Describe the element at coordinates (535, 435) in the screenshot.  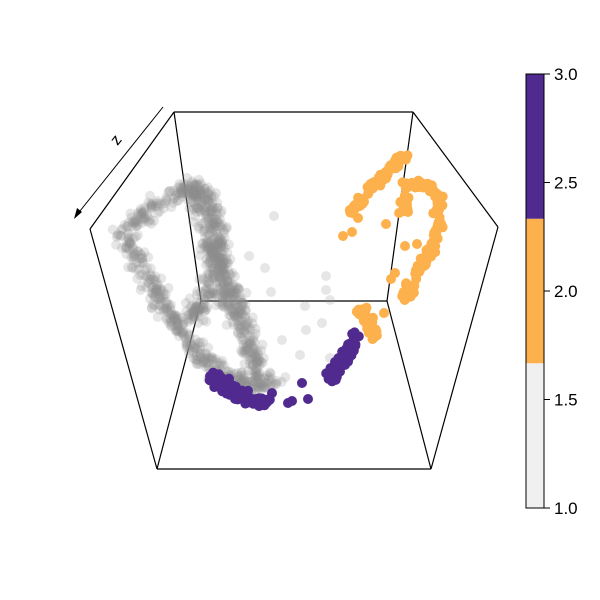
I see `colorbar-band` at that location.